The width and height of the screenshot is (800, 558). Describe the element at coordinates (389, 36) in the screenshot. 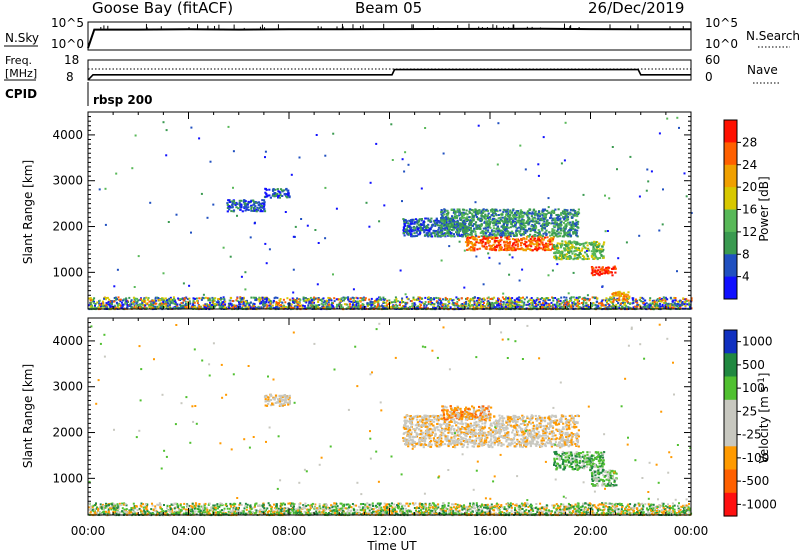

I see `noise-series` at that location.